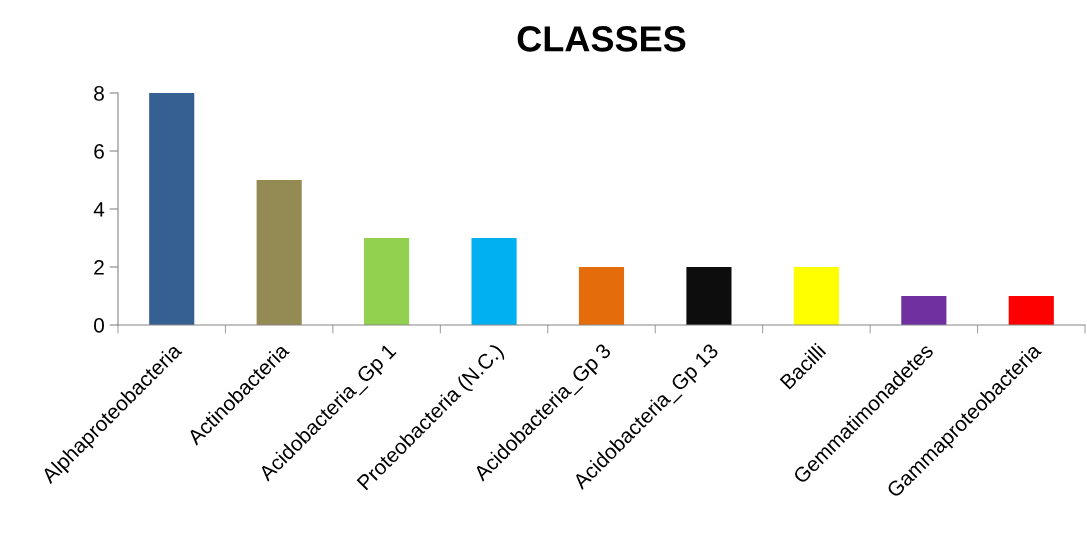  Describe the element at coordinates (601, 39) in the screenshot. I see `chart-title: CLASSES` at that location.